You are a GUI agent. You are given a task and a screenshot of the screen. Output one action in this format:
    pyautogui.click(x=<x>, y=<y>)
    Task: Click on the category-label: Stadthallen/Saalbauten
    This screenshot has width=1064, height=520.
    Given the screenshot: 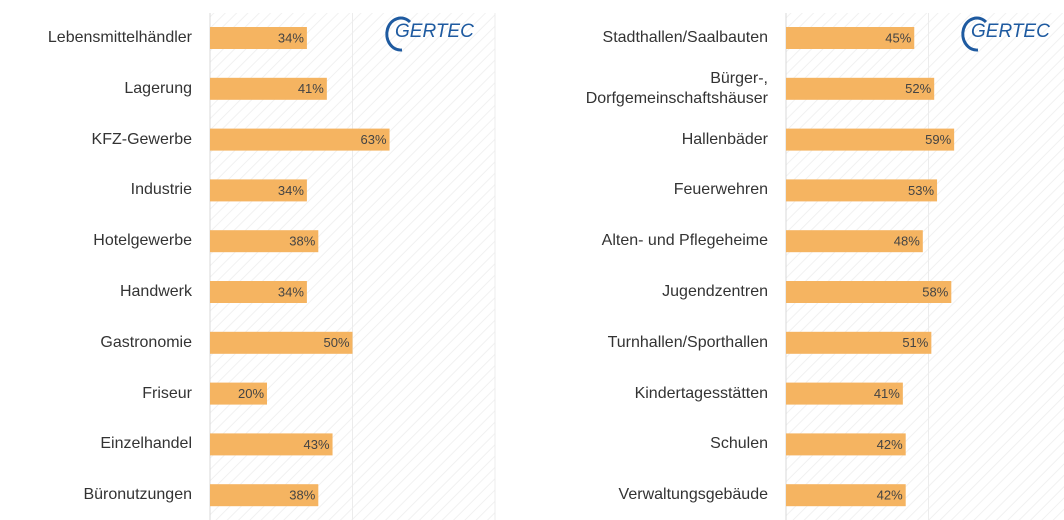 What is the action you would take?
    pyautogui.click(x=685, y=37)
    